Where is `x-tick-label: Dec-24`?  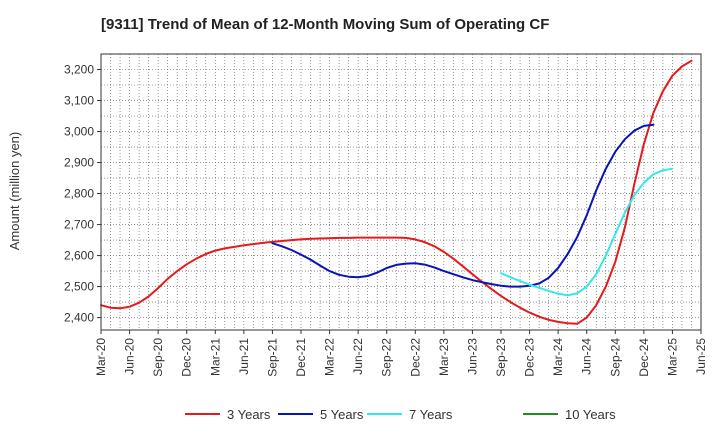 x-tick-label: Dec-24 is located at coordinates (644, 357).